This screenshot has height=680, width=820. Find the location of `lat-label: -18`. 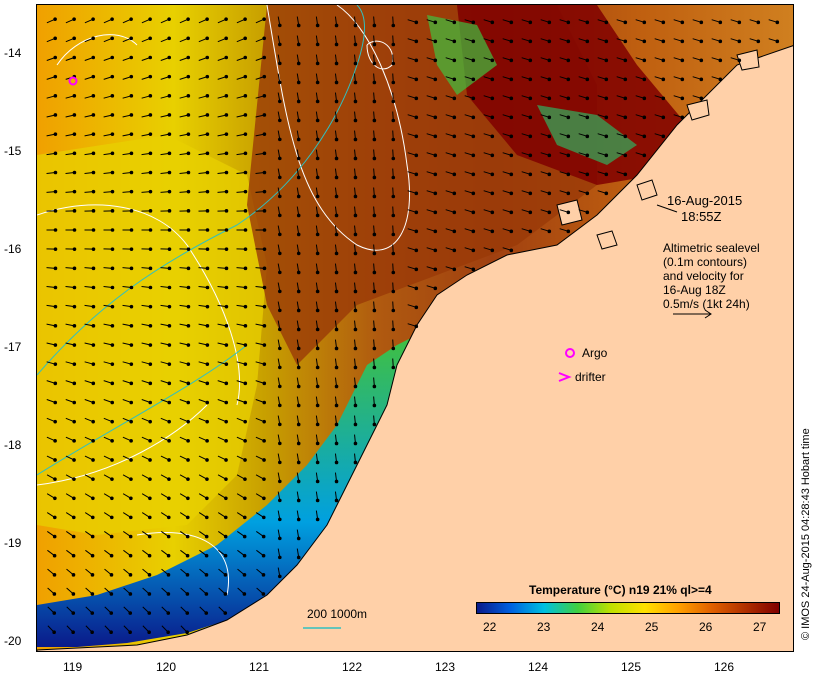

lat-label: -18 is located at coordinates (13, 445).